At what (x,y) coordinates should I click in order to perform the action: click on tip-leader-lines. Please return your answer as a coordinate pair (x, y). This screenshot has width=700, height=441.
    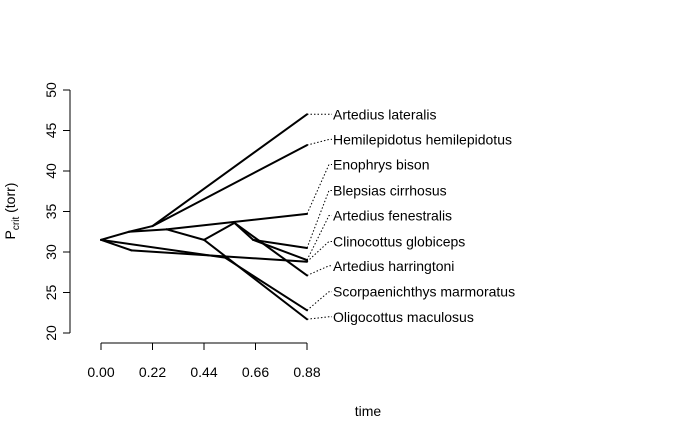
    Looking at the image, I should click on (319, 216).